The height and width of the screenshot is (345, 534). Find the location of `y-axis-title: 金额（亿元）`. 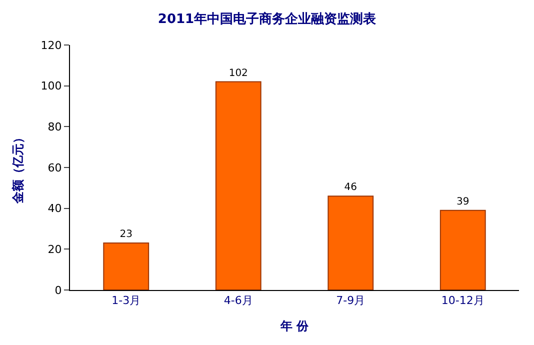

y-axis-title: 金额（亿元） is located at coordinates (18, 168).